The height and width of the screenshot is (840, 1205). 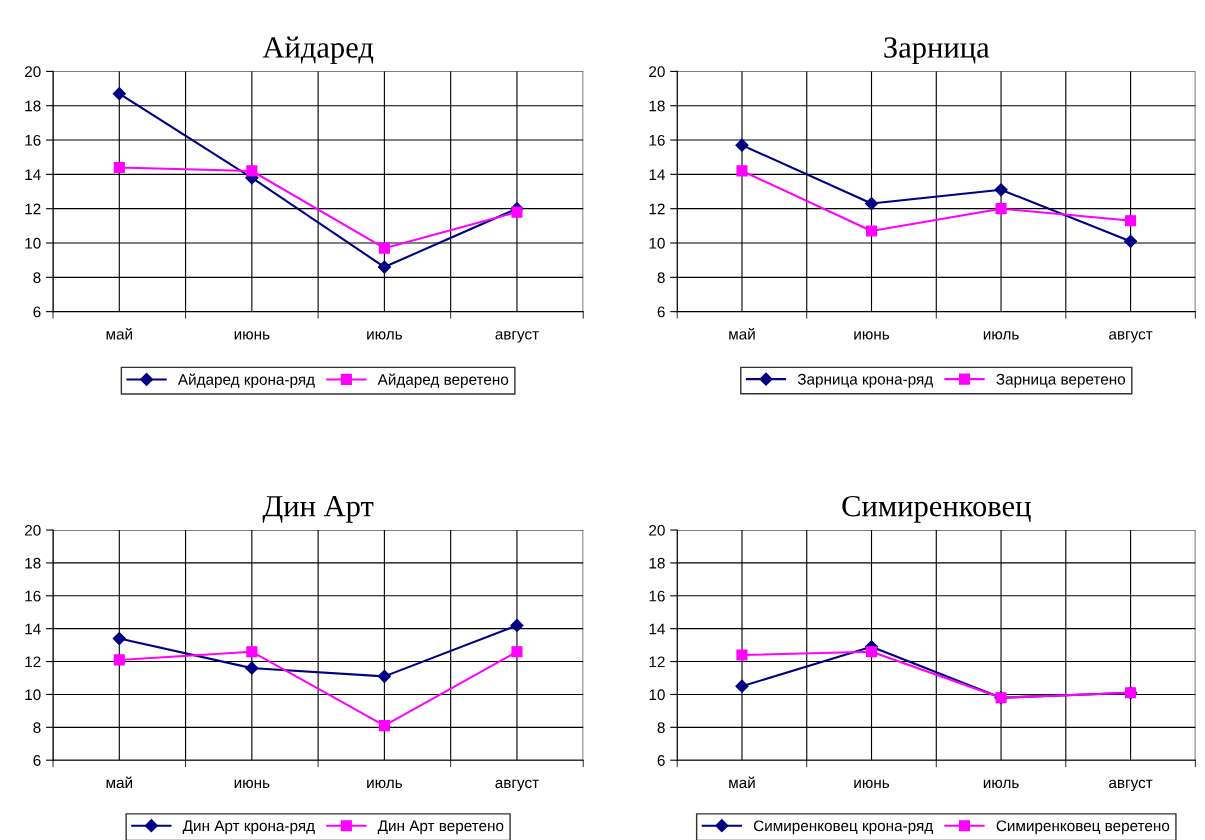 I want to click on legend-label: Айдаред веретено, so click(x=443, y=380).